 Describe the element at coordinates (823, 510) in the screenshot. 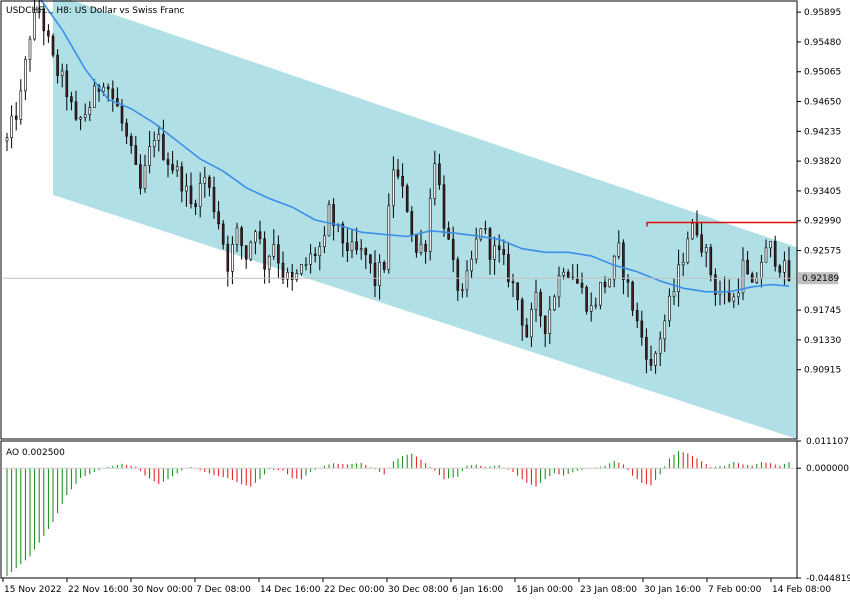

I see `ao-axis: 0.011107 0.000000 -0.044819` at that location.